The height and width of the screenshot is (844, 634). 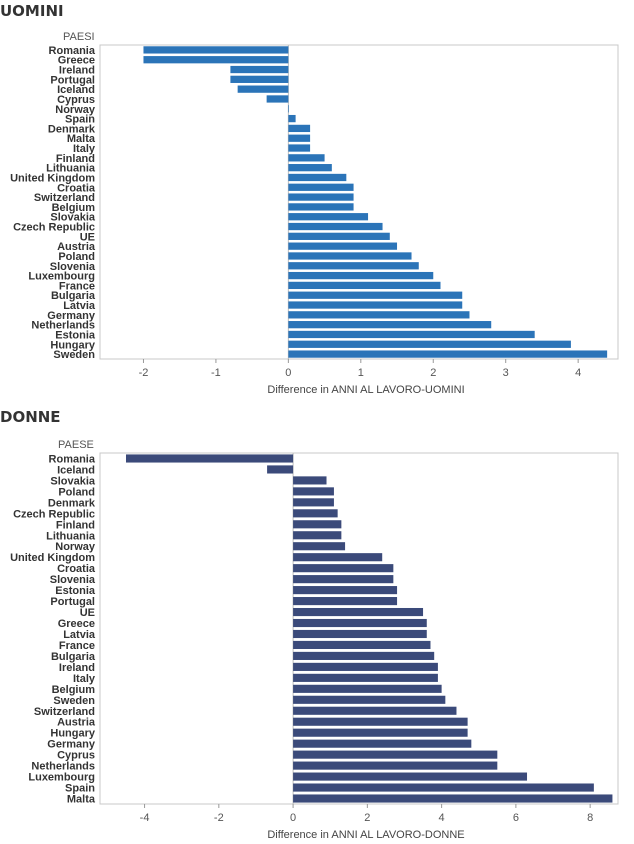 I want to click on men-category-label: Italy, so click(x=84, y=149).